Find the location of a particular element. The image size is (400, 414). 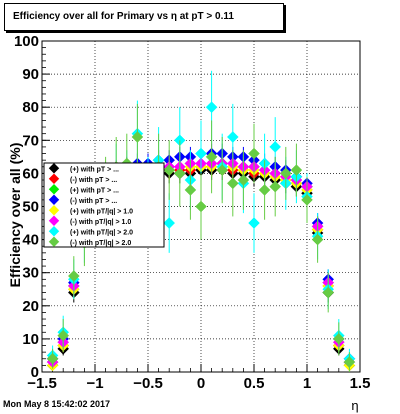

y-tick-label: 90 is located at coordinates (30, 74).